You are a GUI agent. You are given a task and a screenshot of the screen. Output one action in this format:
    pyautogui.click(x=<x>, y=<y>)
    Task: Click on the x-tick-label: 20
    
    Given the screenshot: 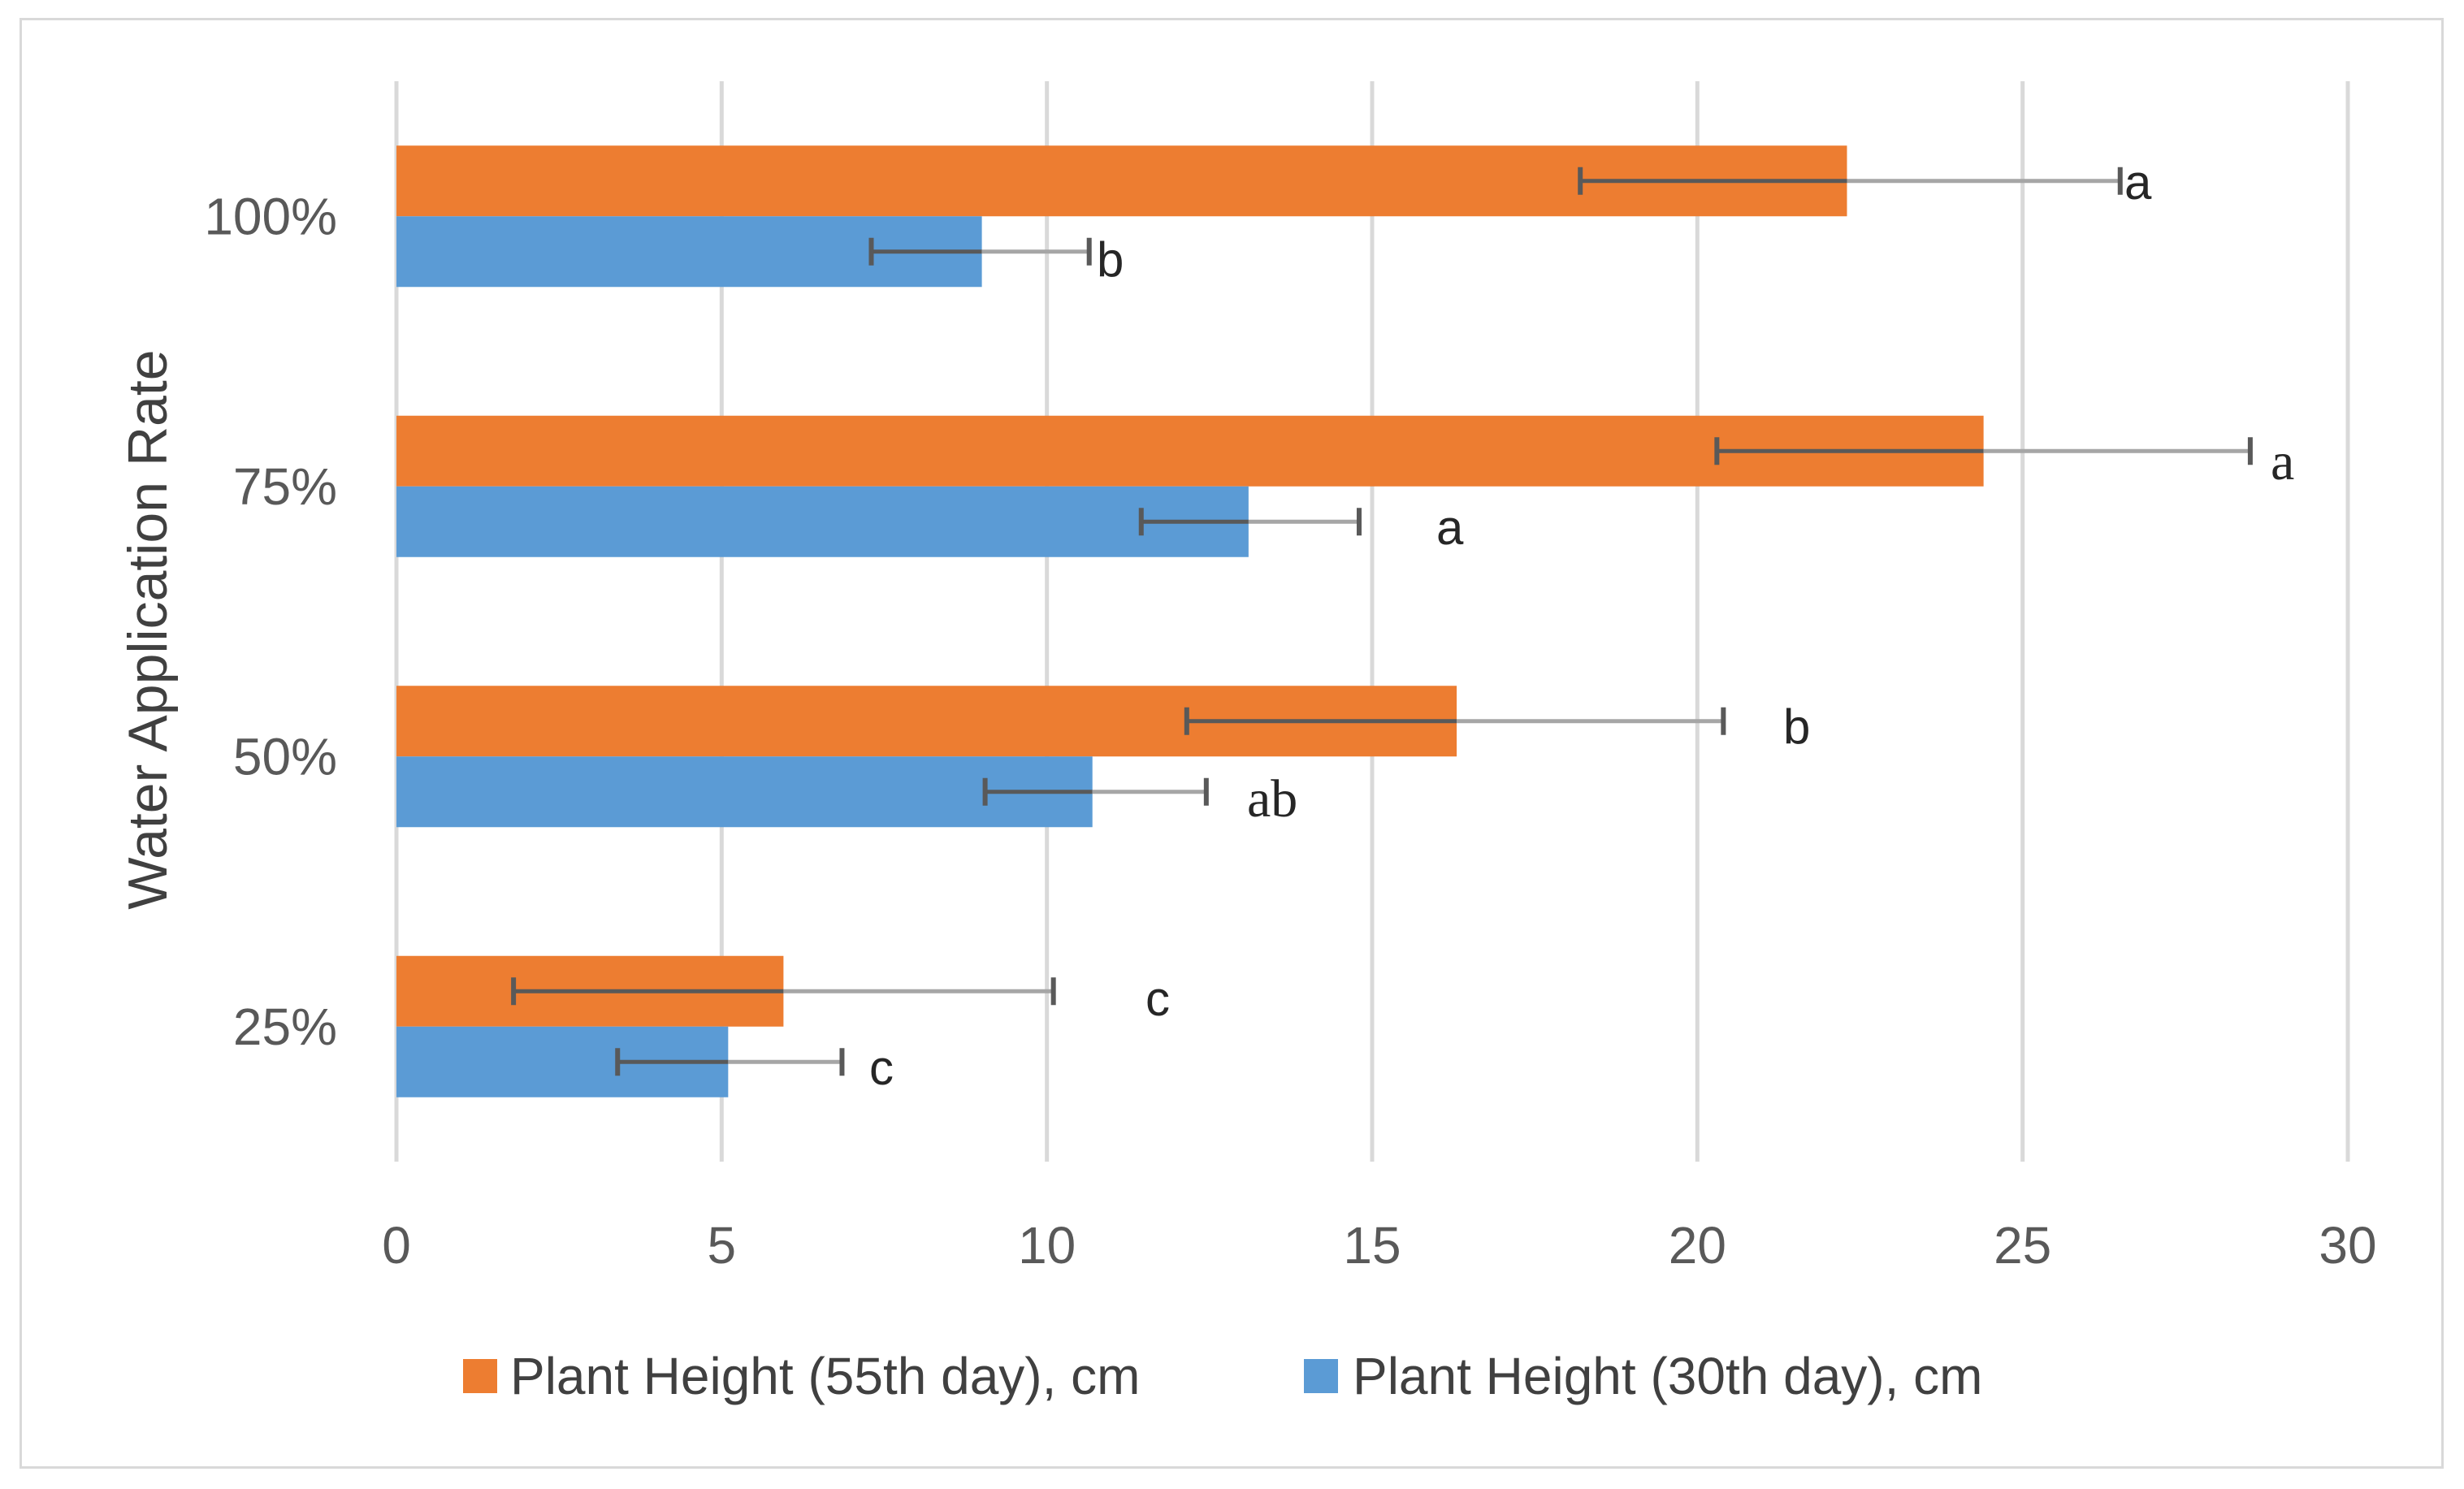 What is the action you would take?
    pyautogui.click(x=1697, y=1246)
    